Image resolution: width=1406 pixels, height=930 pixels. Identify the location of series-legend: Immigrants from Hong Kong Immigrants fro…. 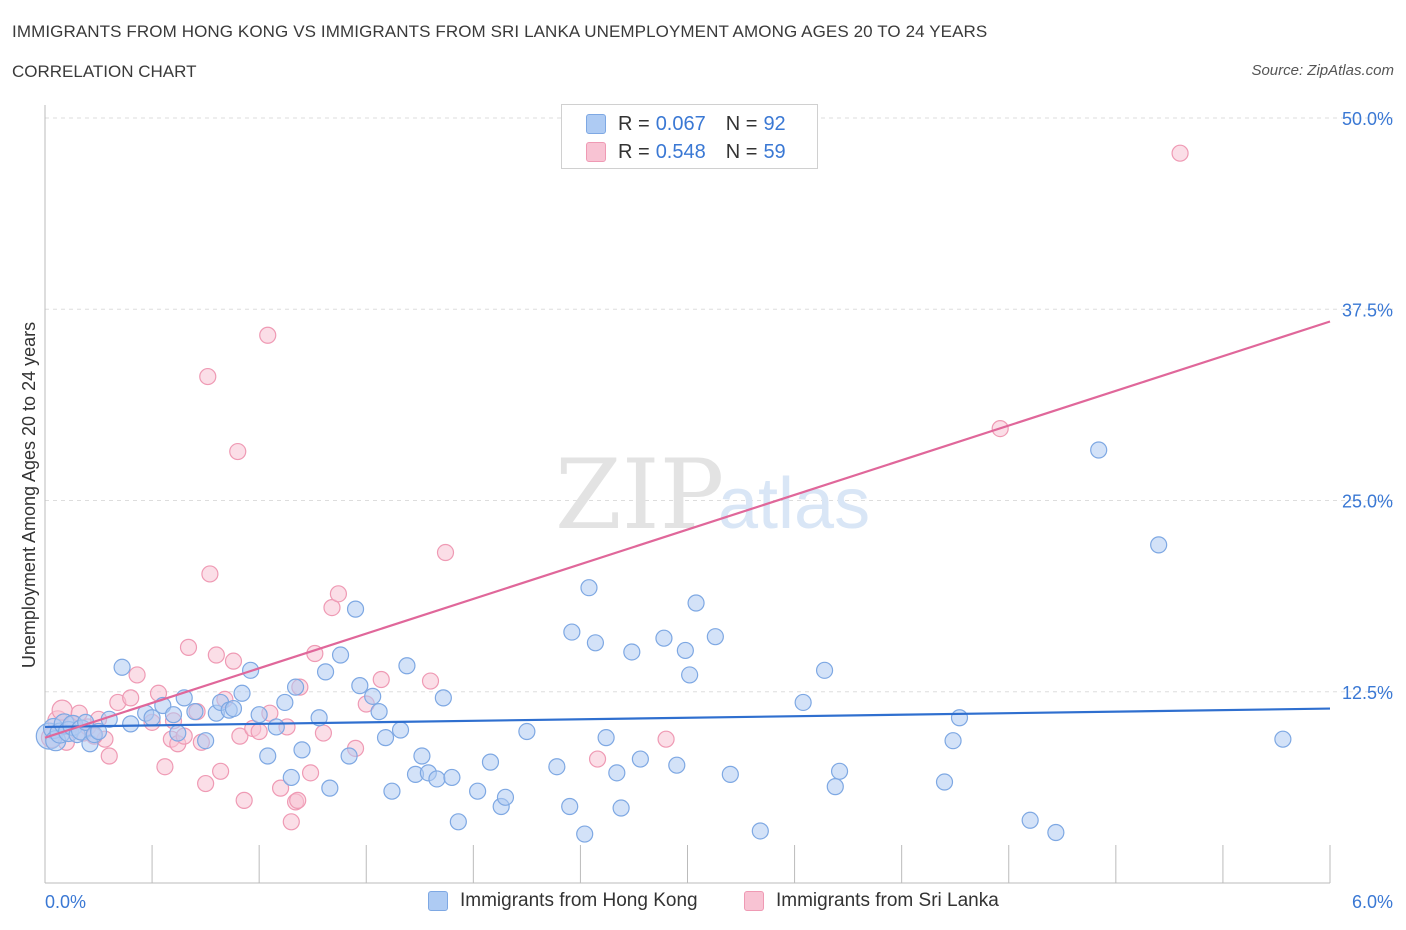
(703, 903).